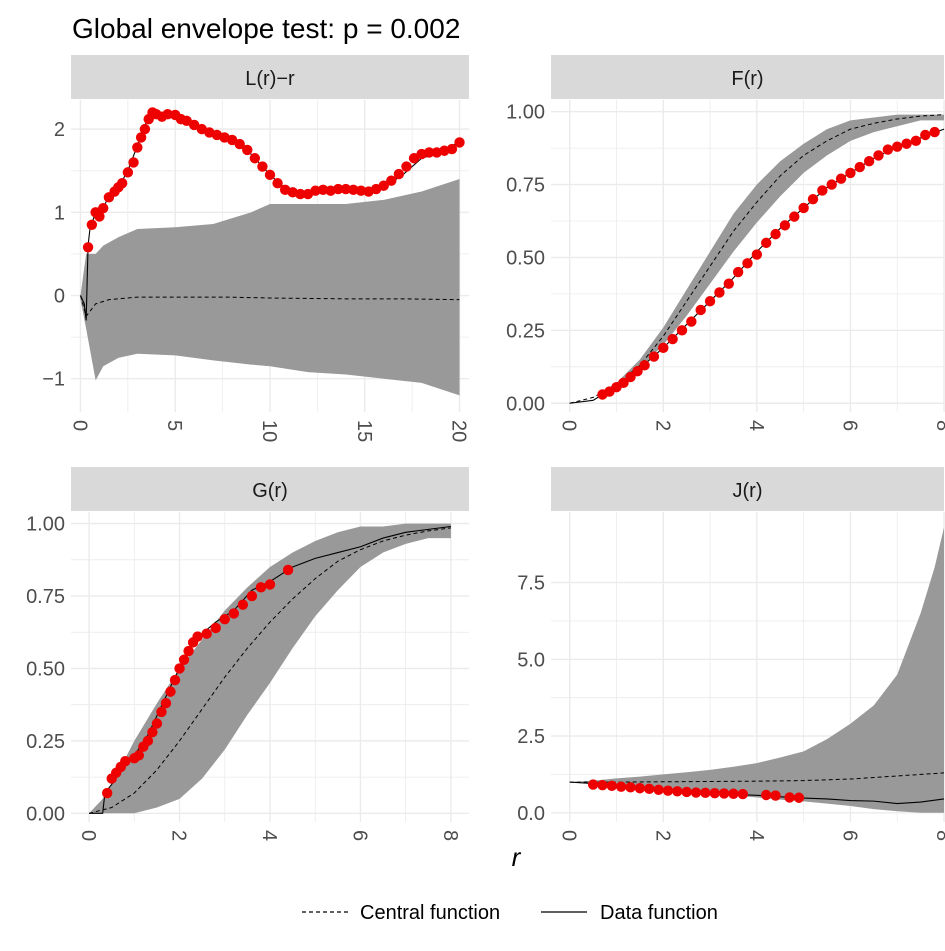  Describe the element at coordinates (430, 913) in the screenshot. I see `legend-central-label: Central function` at that location.